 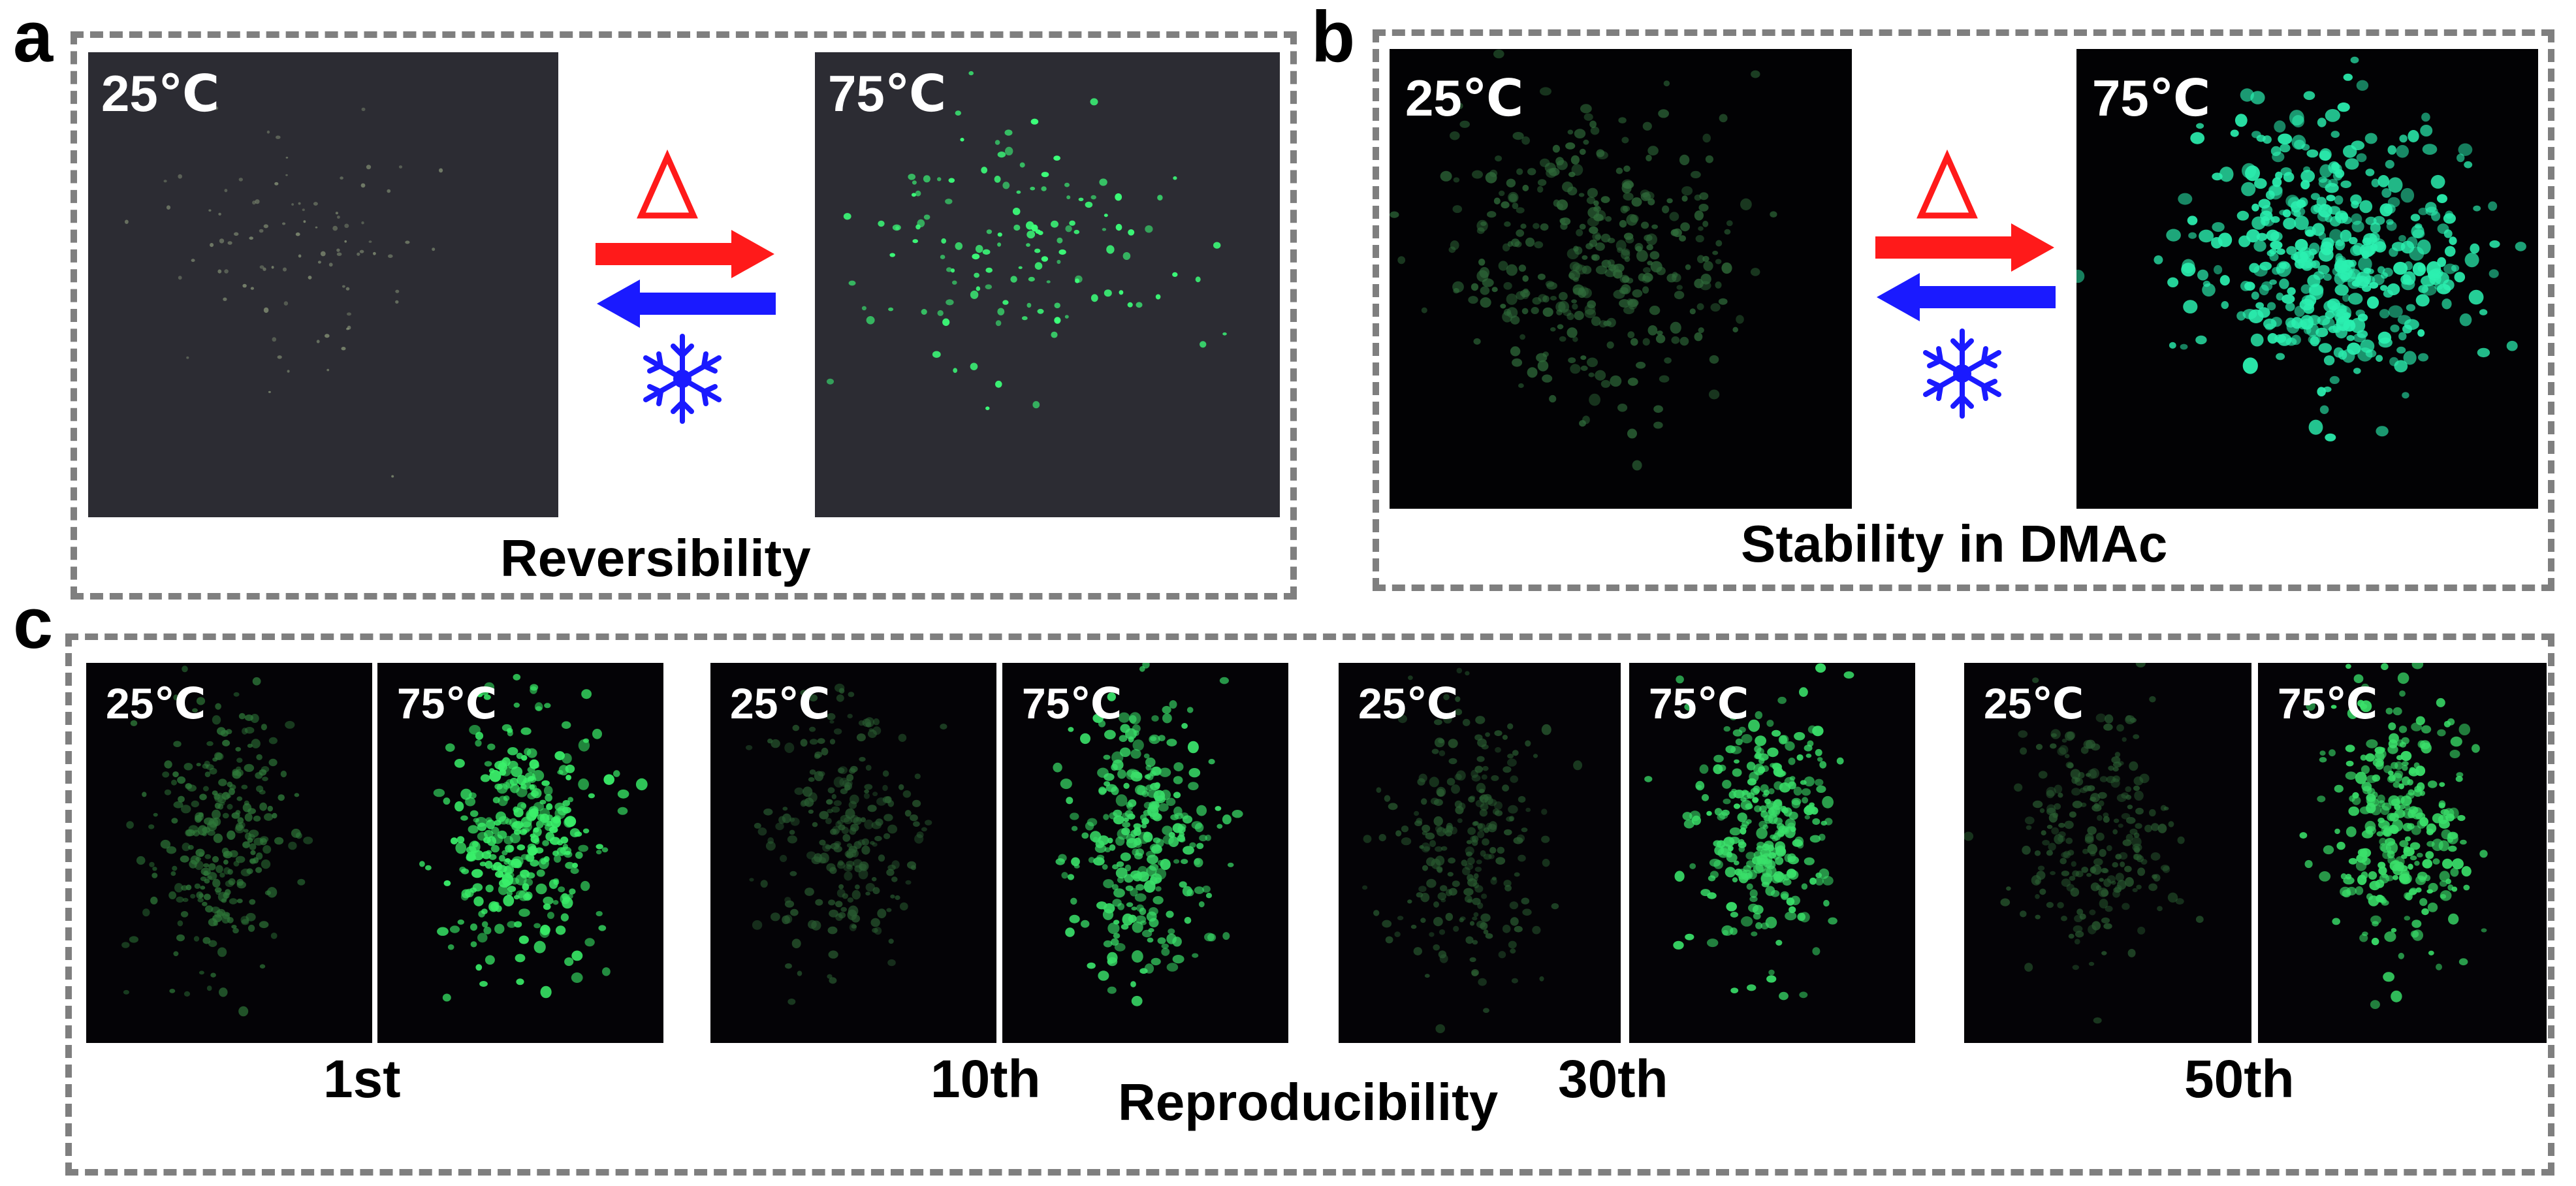 I want to click on temperature-label: 25℃, so click(x=781, y=703).